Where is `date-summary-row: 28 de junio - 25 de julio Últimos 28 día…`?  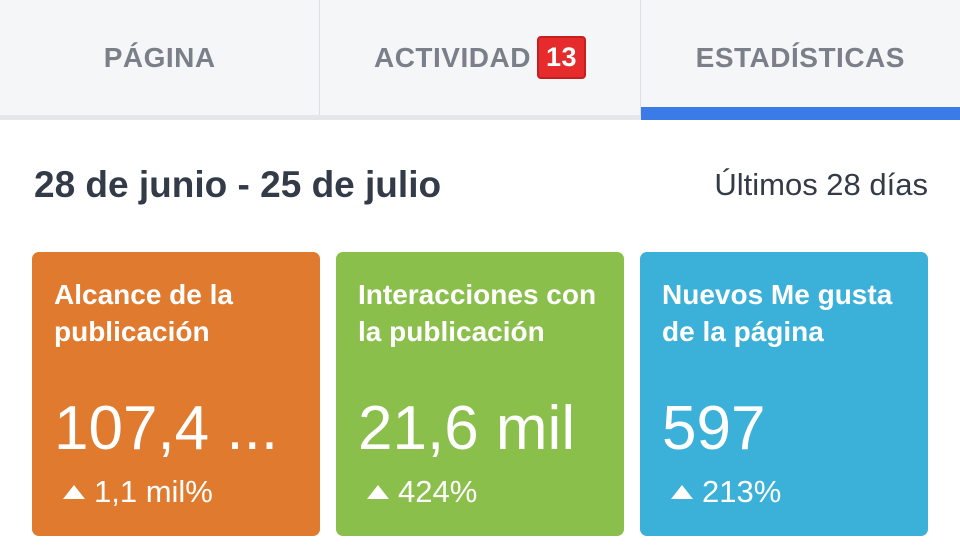 date-summary-row: 28 de junio - 25 de julio Últimos 28 día… is located at coordinates (481, 185).